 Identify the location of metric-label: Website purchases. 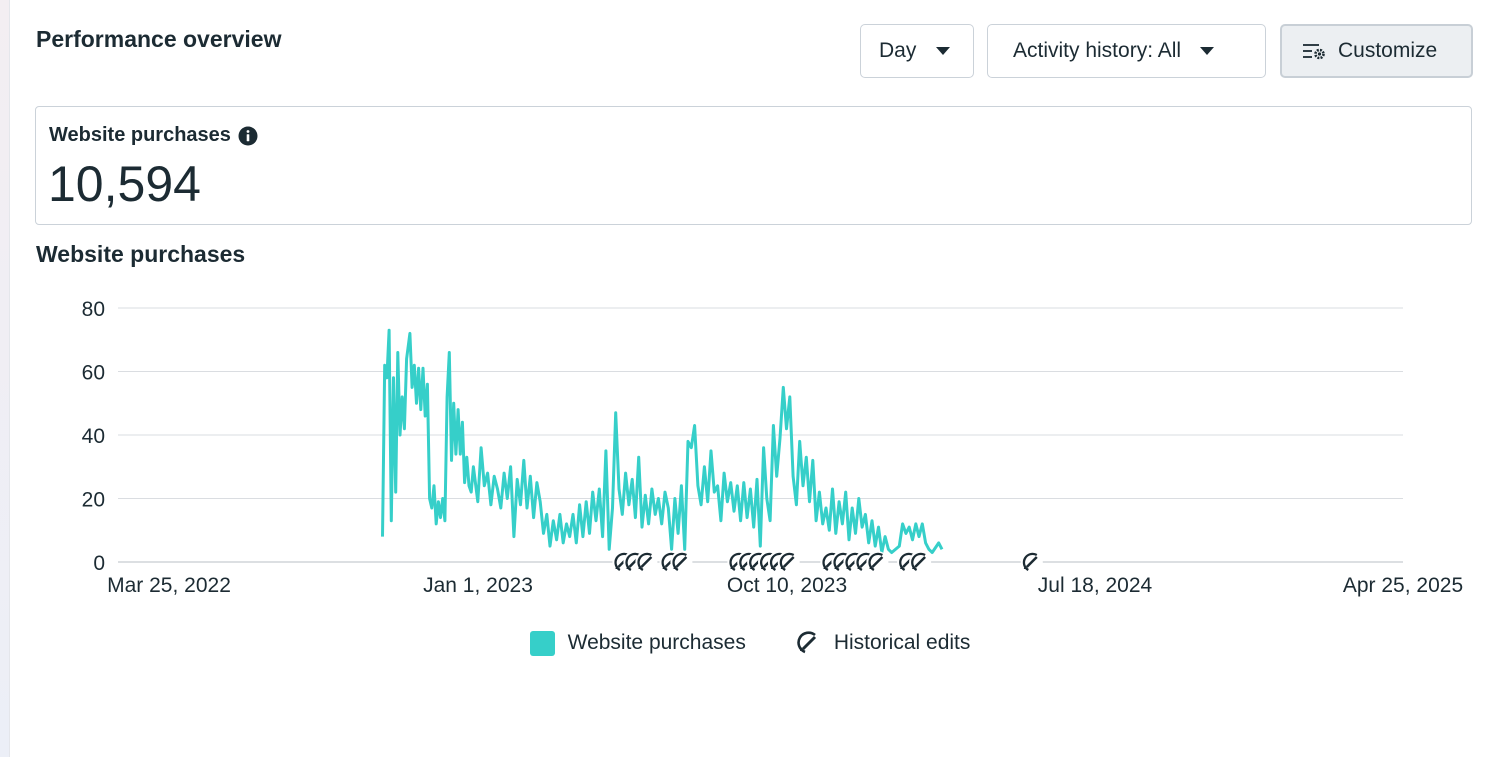
(140, 135).